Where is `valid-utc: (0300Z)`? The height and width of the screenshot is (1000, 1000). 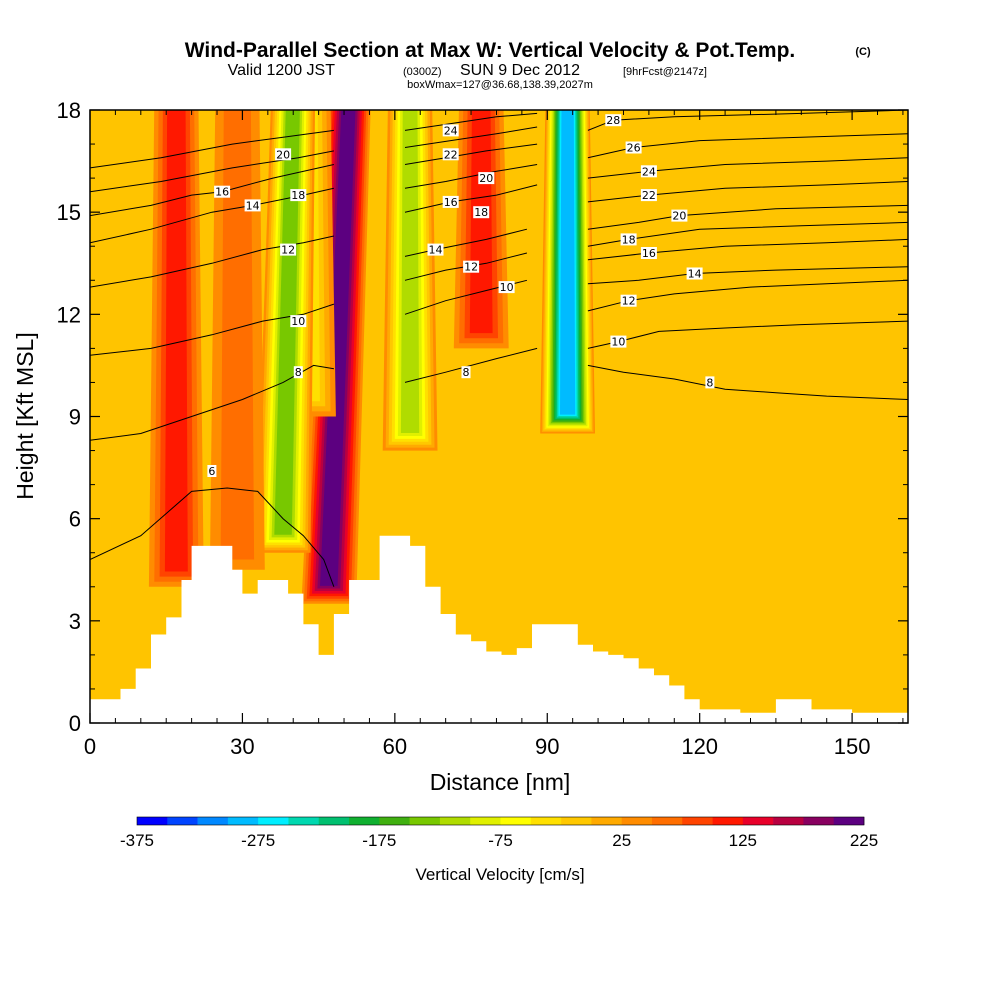
valid-utc: (0300Z) is located at coordinates (422, 72).